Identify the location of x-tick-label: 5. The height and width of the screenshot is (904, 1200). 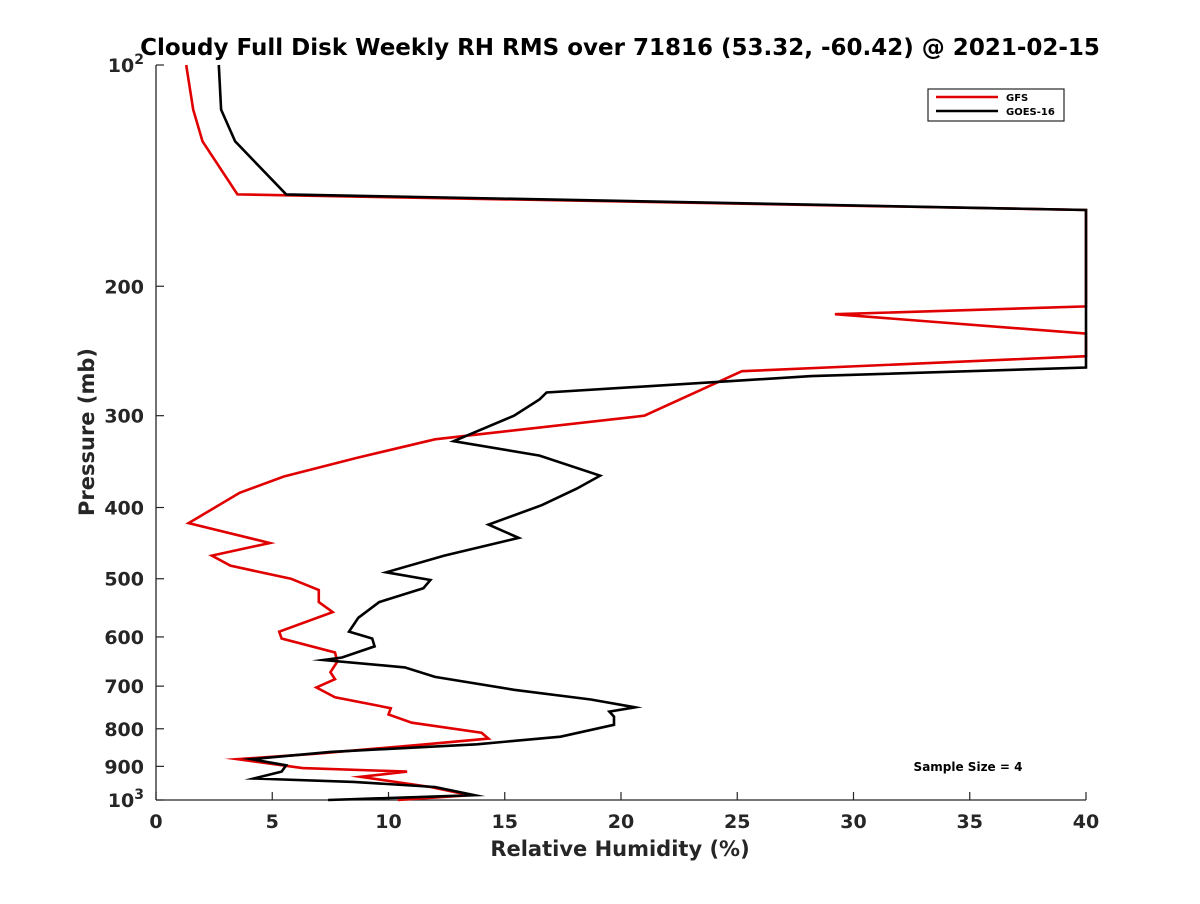
(272, 822).